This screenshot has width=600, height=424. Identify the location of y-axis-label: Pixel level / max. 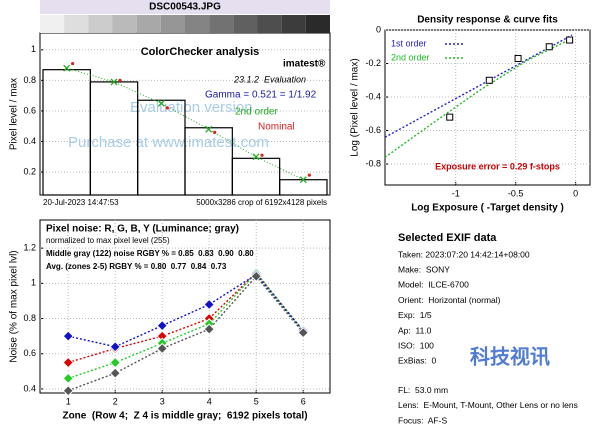
(14, 114).